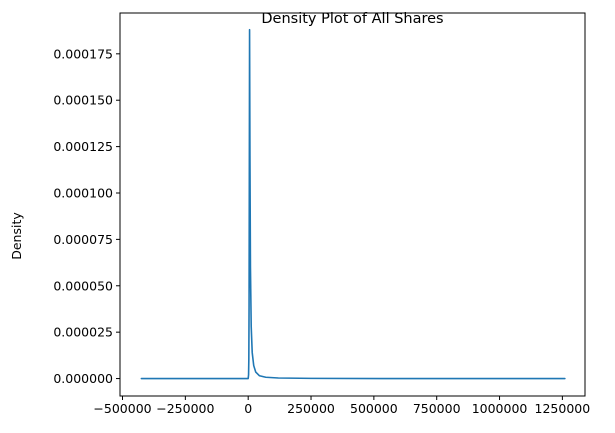 The height and width of the screenshot is (433, 615). Describe the element at coordinates (185, 408) in the screenshot. I see `x-tick-label: −250000` at that location.